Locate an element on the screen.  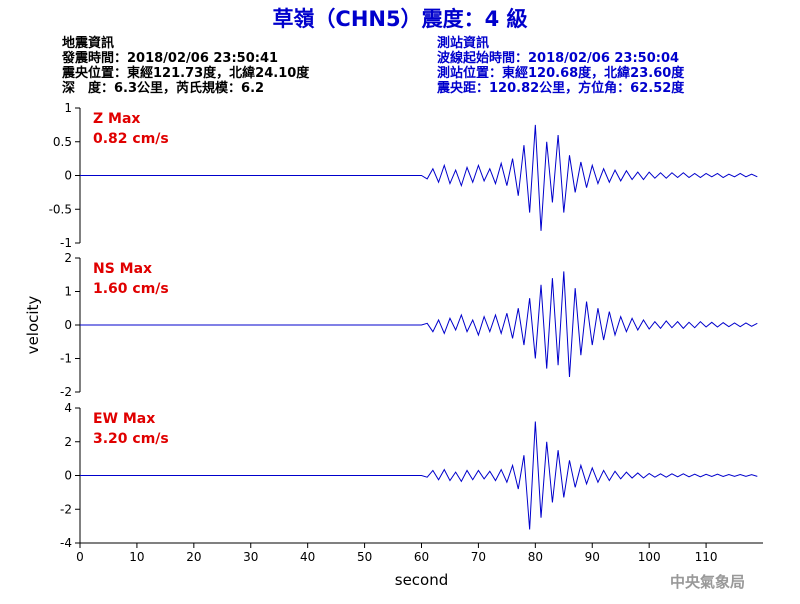
x-tick-label: 90 is located at coordinates (592, 557).